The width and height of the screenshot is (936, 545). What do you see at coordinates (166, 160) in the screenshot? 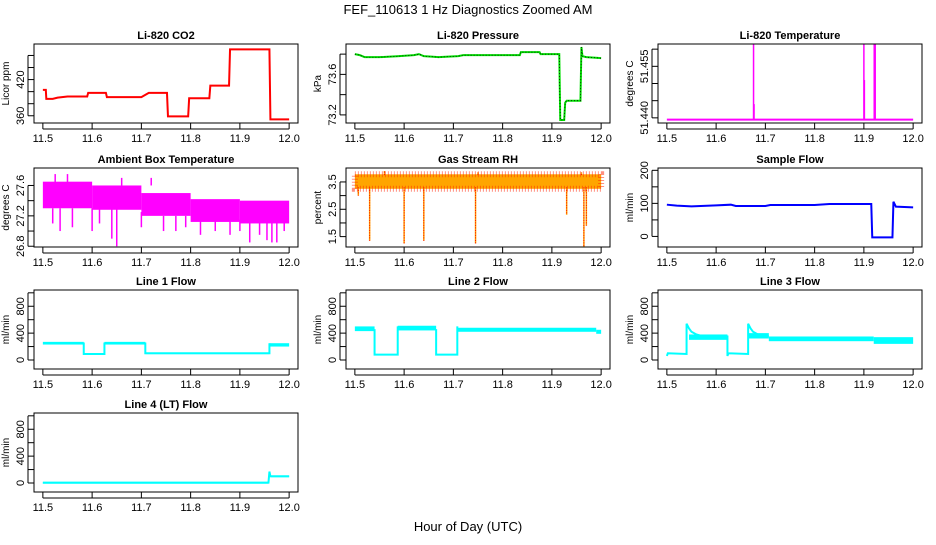
I see `panel-title: Ambient Box Temperature` at bounding box center [166, 160].